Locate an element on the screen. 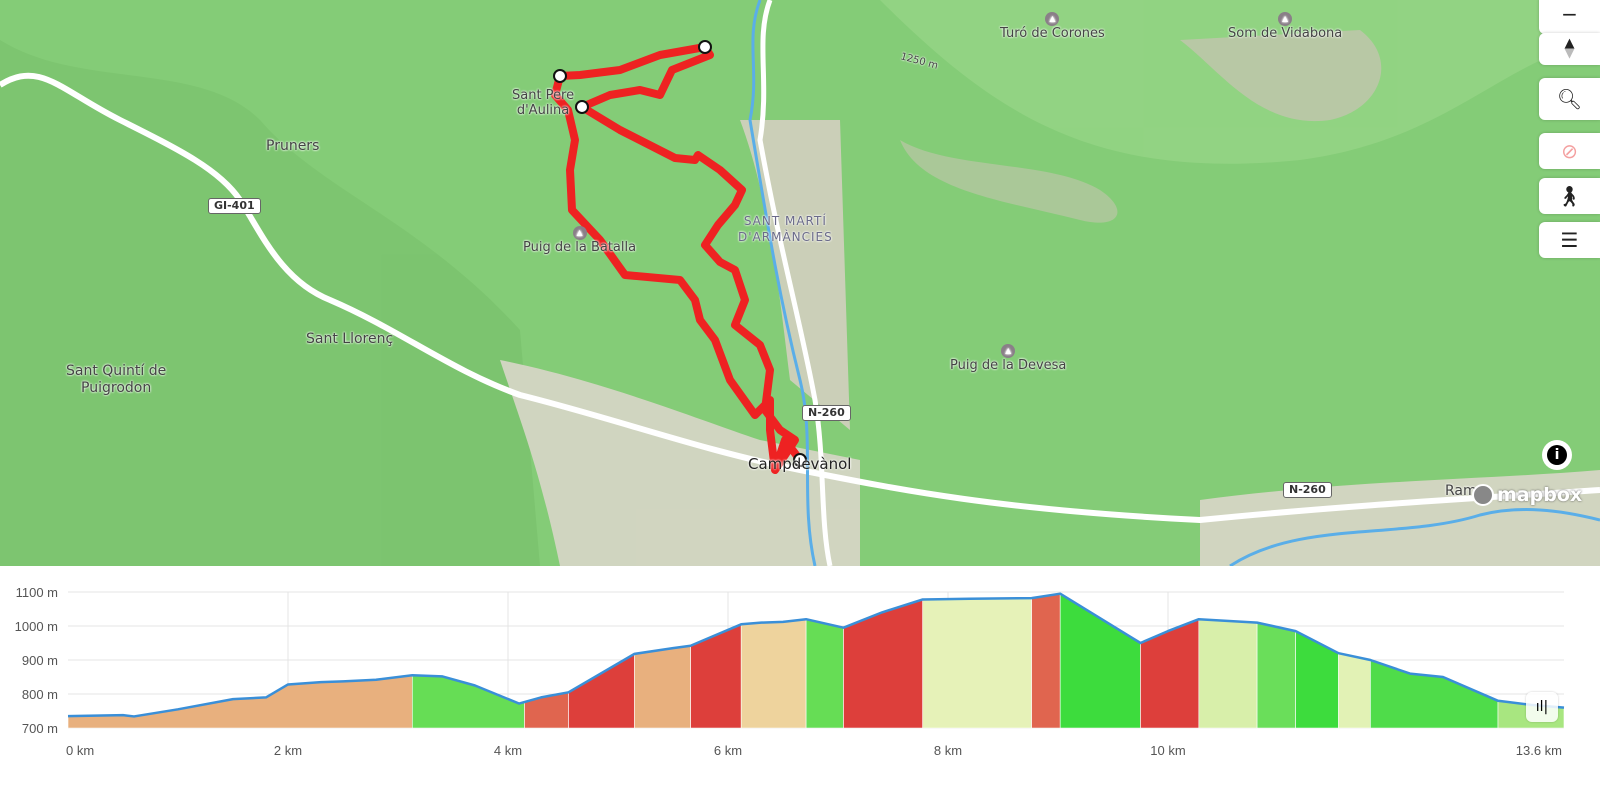 This screenshot has width=1600, height=788. road-shield-gi401: GI-401 is located at coordinates (234, 206).